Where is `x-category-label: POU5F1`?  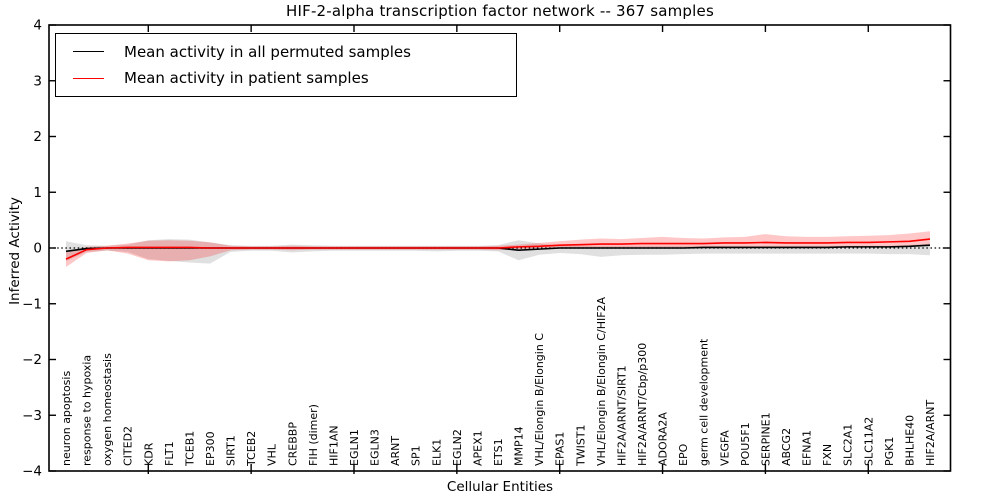
x-category-label: POU5F1 is located at coordinates (745, 444).